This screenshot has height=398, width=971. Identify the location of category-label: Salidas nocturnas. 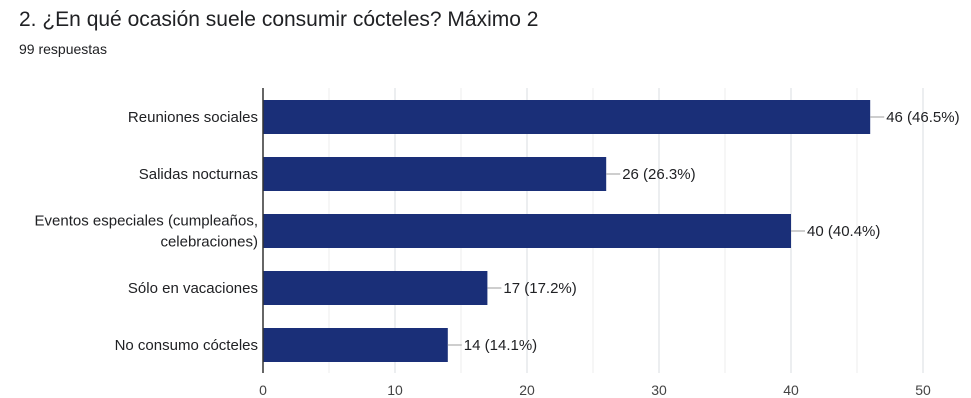
(198, 174).